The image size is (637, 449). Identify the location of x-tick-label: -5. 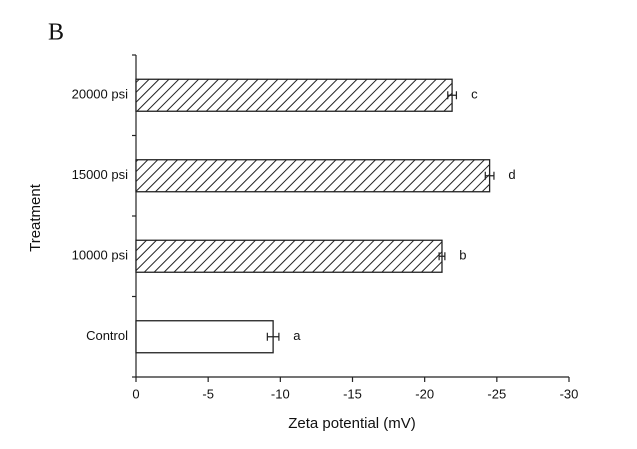
(208, 393).